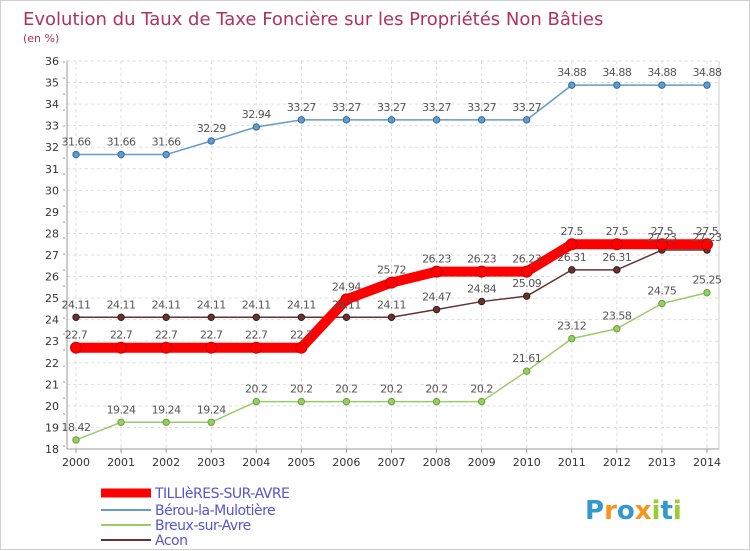 This screenshot has height=551, width=750. Describe the element at coordinates (52, 406) in the screenshot. I see `y-tick-label: 20` at that location.